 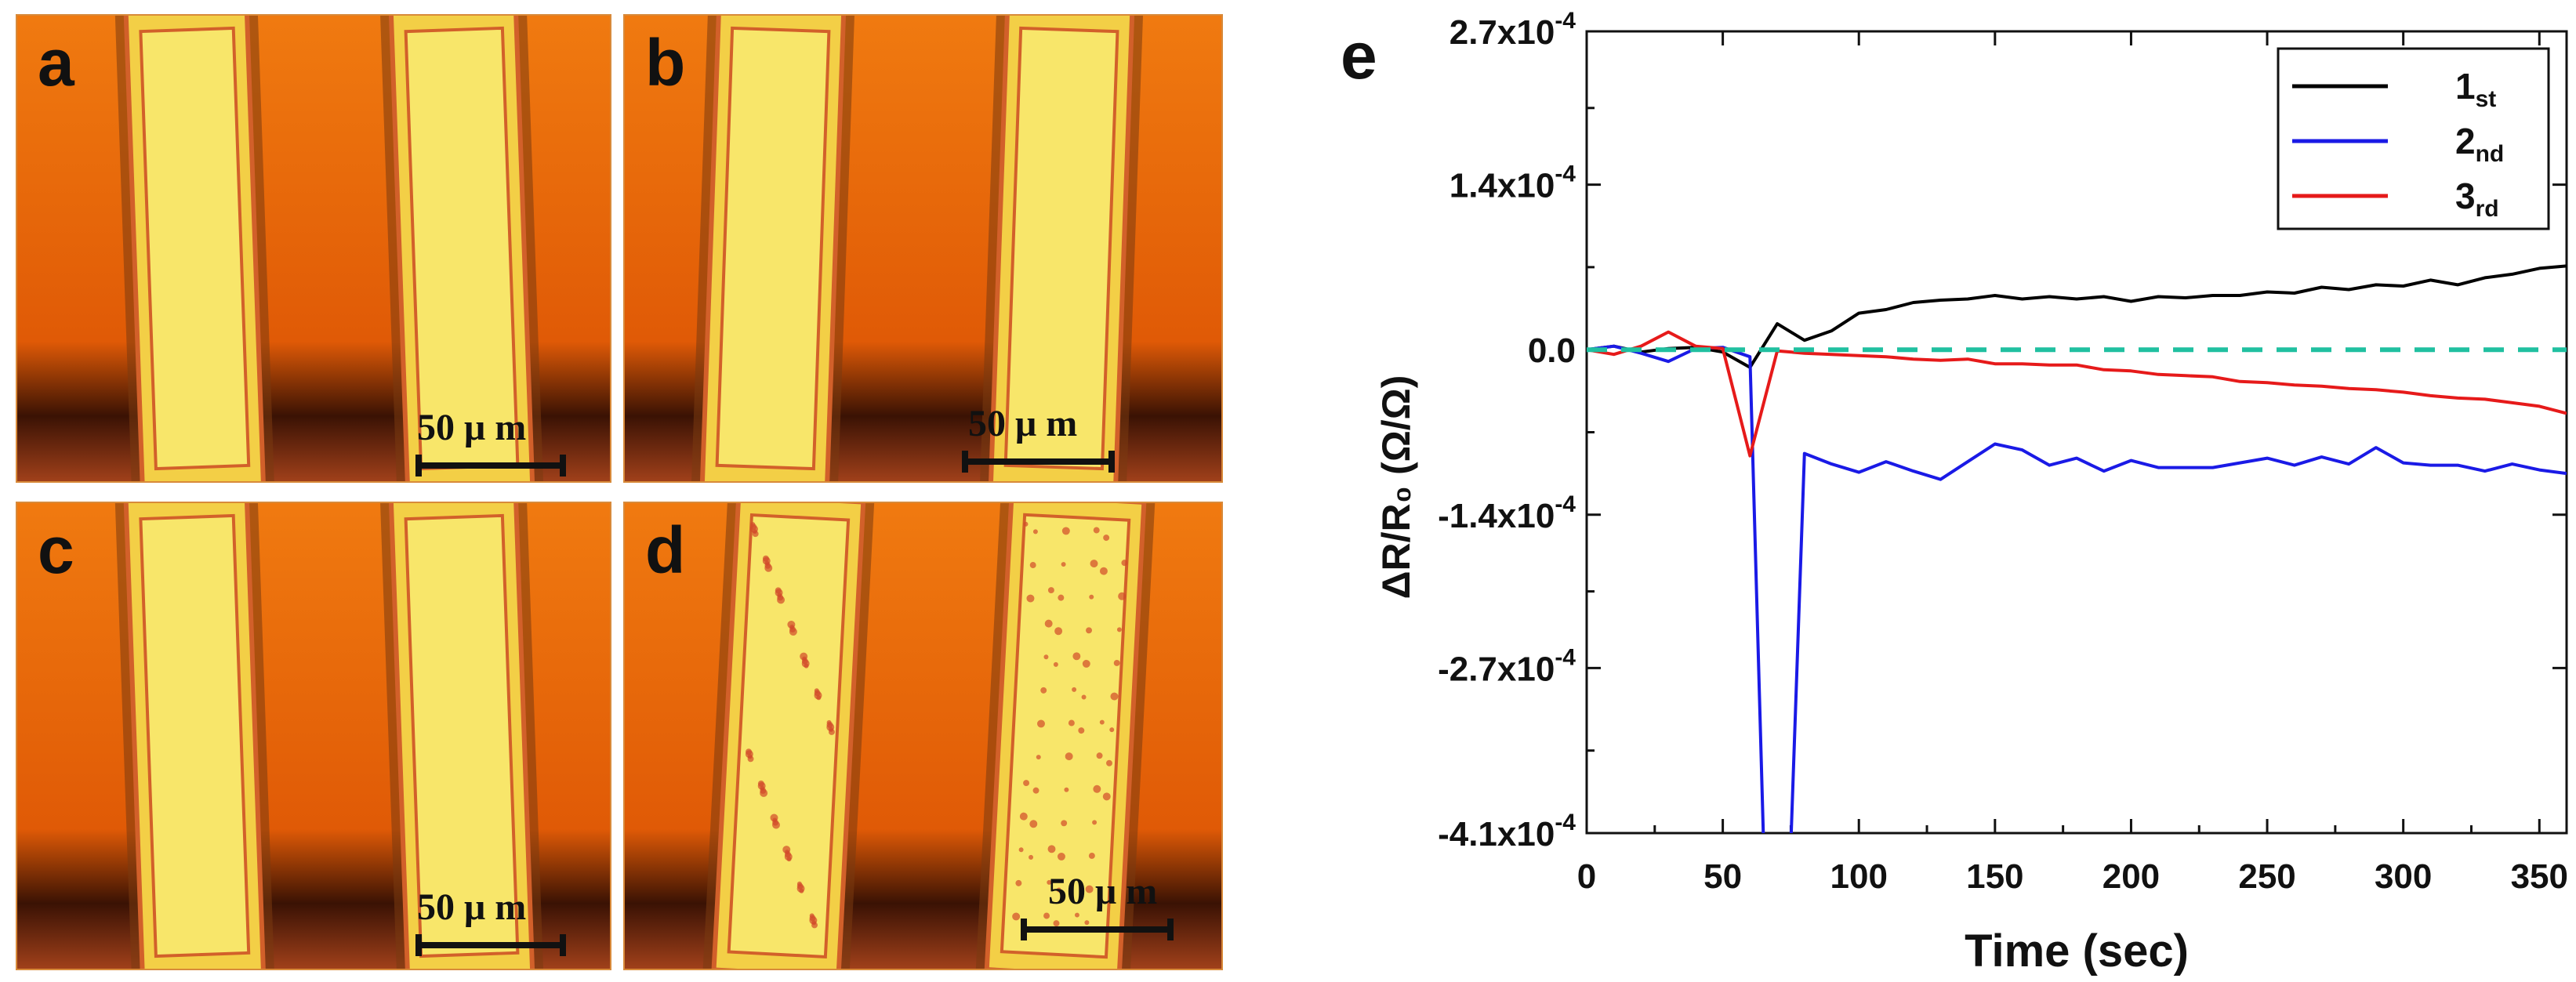 What do you see at coordinates (2404, 876) in the screenshot?
I see `x-tick-label: 300` at bounding box center [2404, 876].